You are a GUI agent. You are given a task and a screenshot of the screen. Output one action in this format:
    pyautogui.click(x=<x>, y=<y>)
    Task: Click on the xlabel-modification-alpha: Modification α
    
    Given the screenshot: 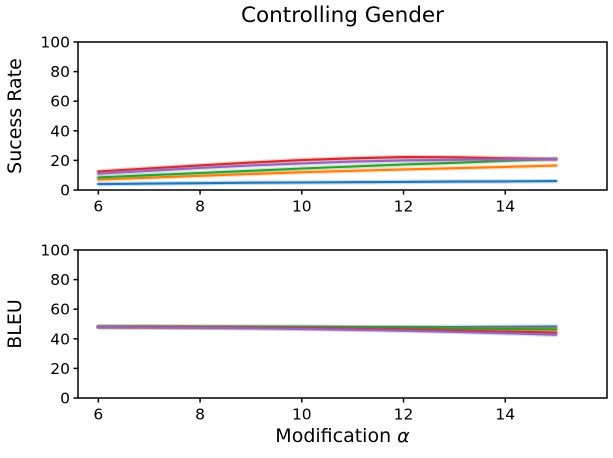 What is the action you would take?
    pyautogui.click(x=342, y=436)
    